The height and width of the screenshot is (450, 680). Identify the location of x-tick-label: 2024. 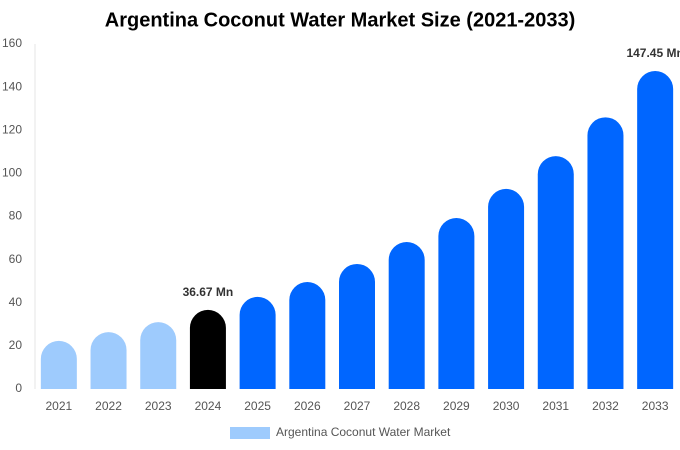
(208, 406).